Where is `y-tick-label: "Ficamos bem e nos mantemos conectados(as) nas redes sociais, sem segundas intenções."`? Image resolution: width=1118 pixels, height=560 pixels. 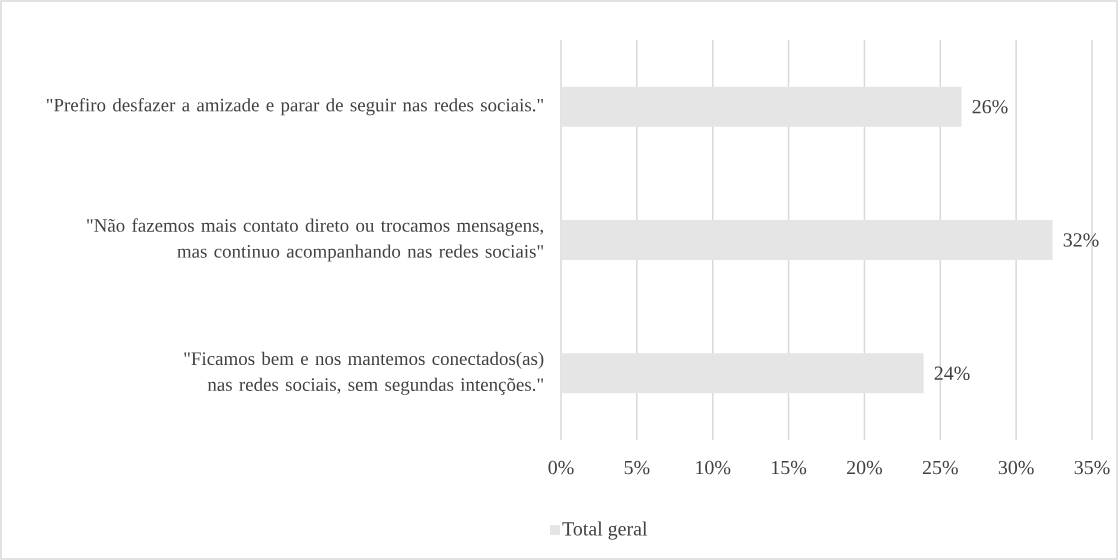
y-tick-label: "Ficamos bem e nos mantemos conectados(as) nas redes sociais, sem segundas intenções." is located at coordinates (364, 373).